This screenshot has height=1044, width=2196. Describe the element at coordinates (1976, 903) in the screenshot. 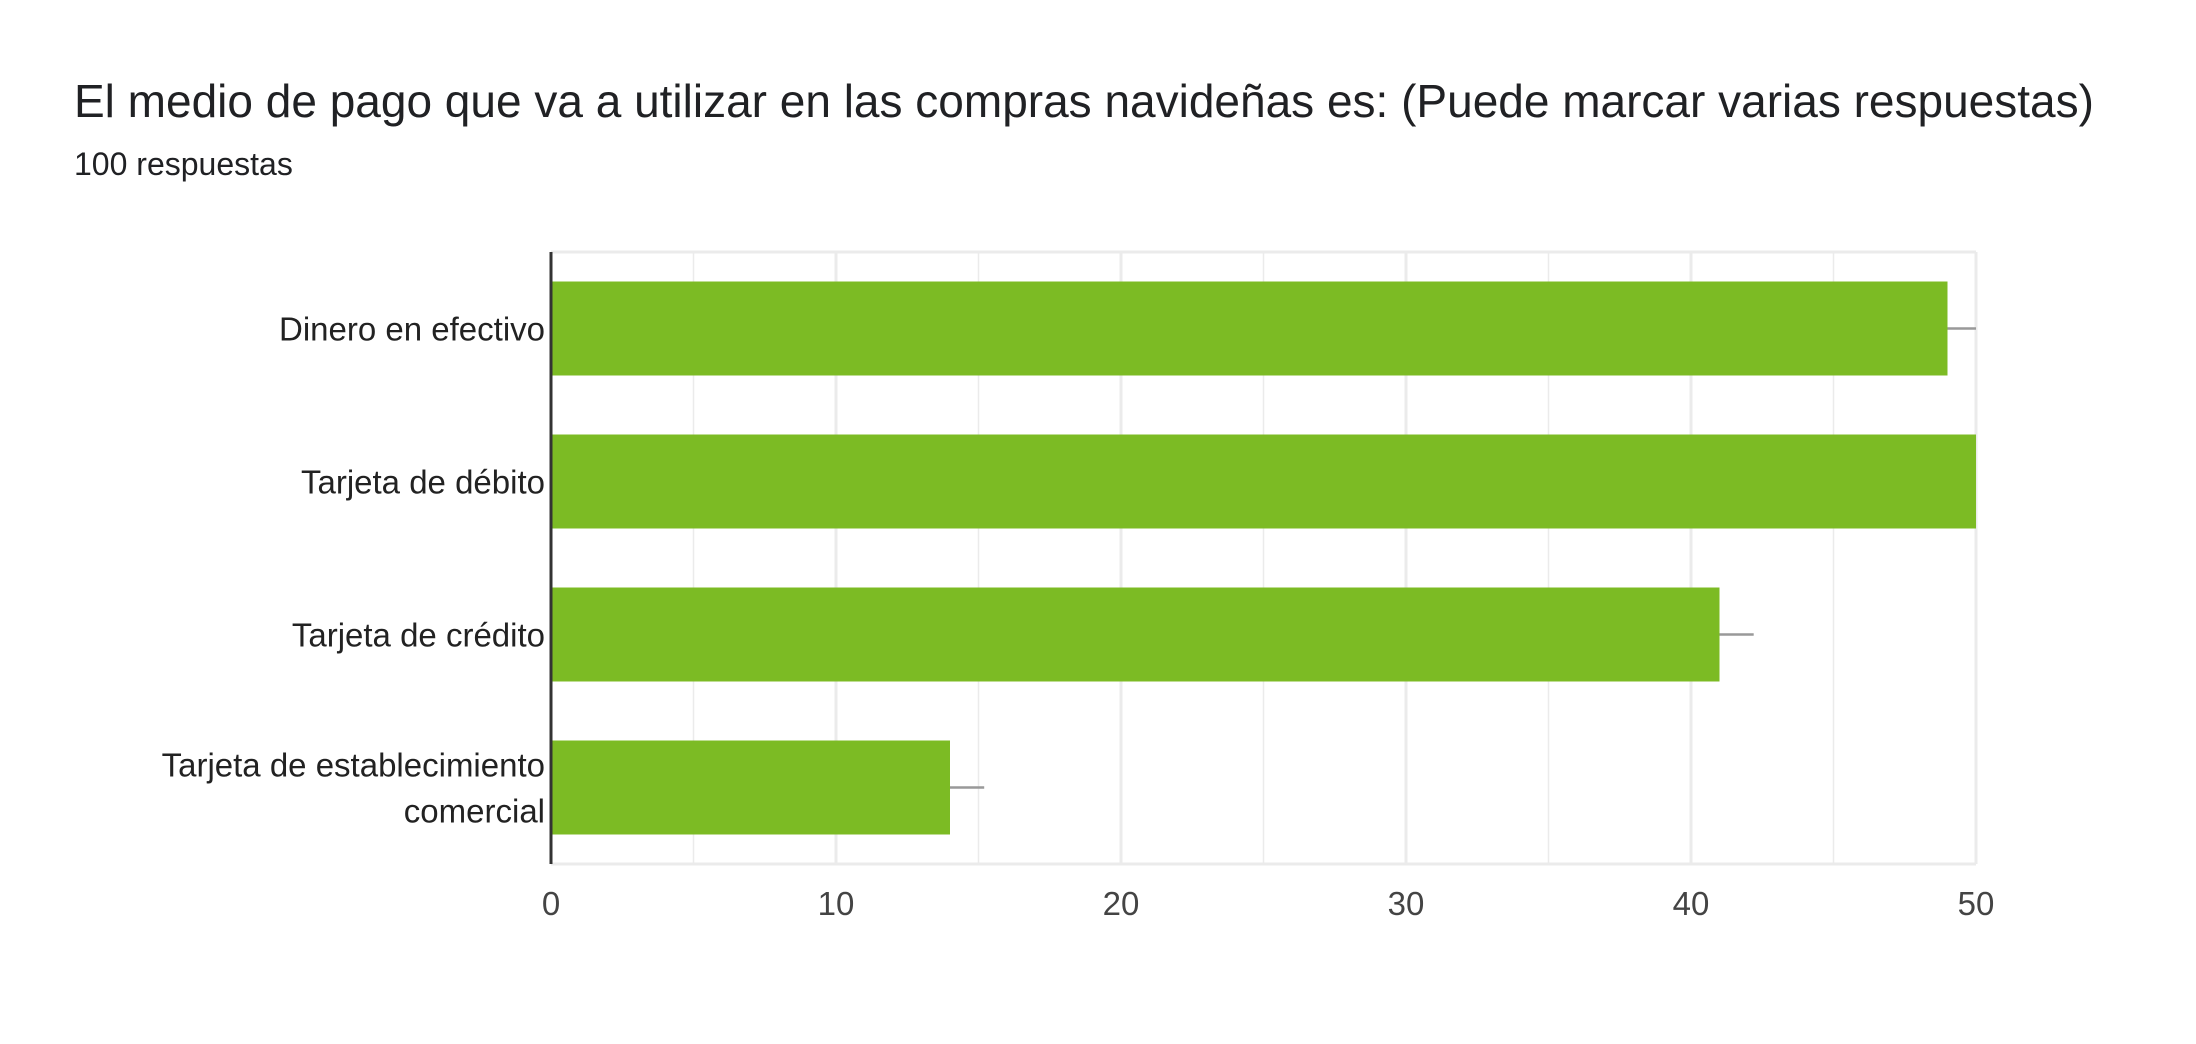

I see `x-tick-label: 50` at that location.